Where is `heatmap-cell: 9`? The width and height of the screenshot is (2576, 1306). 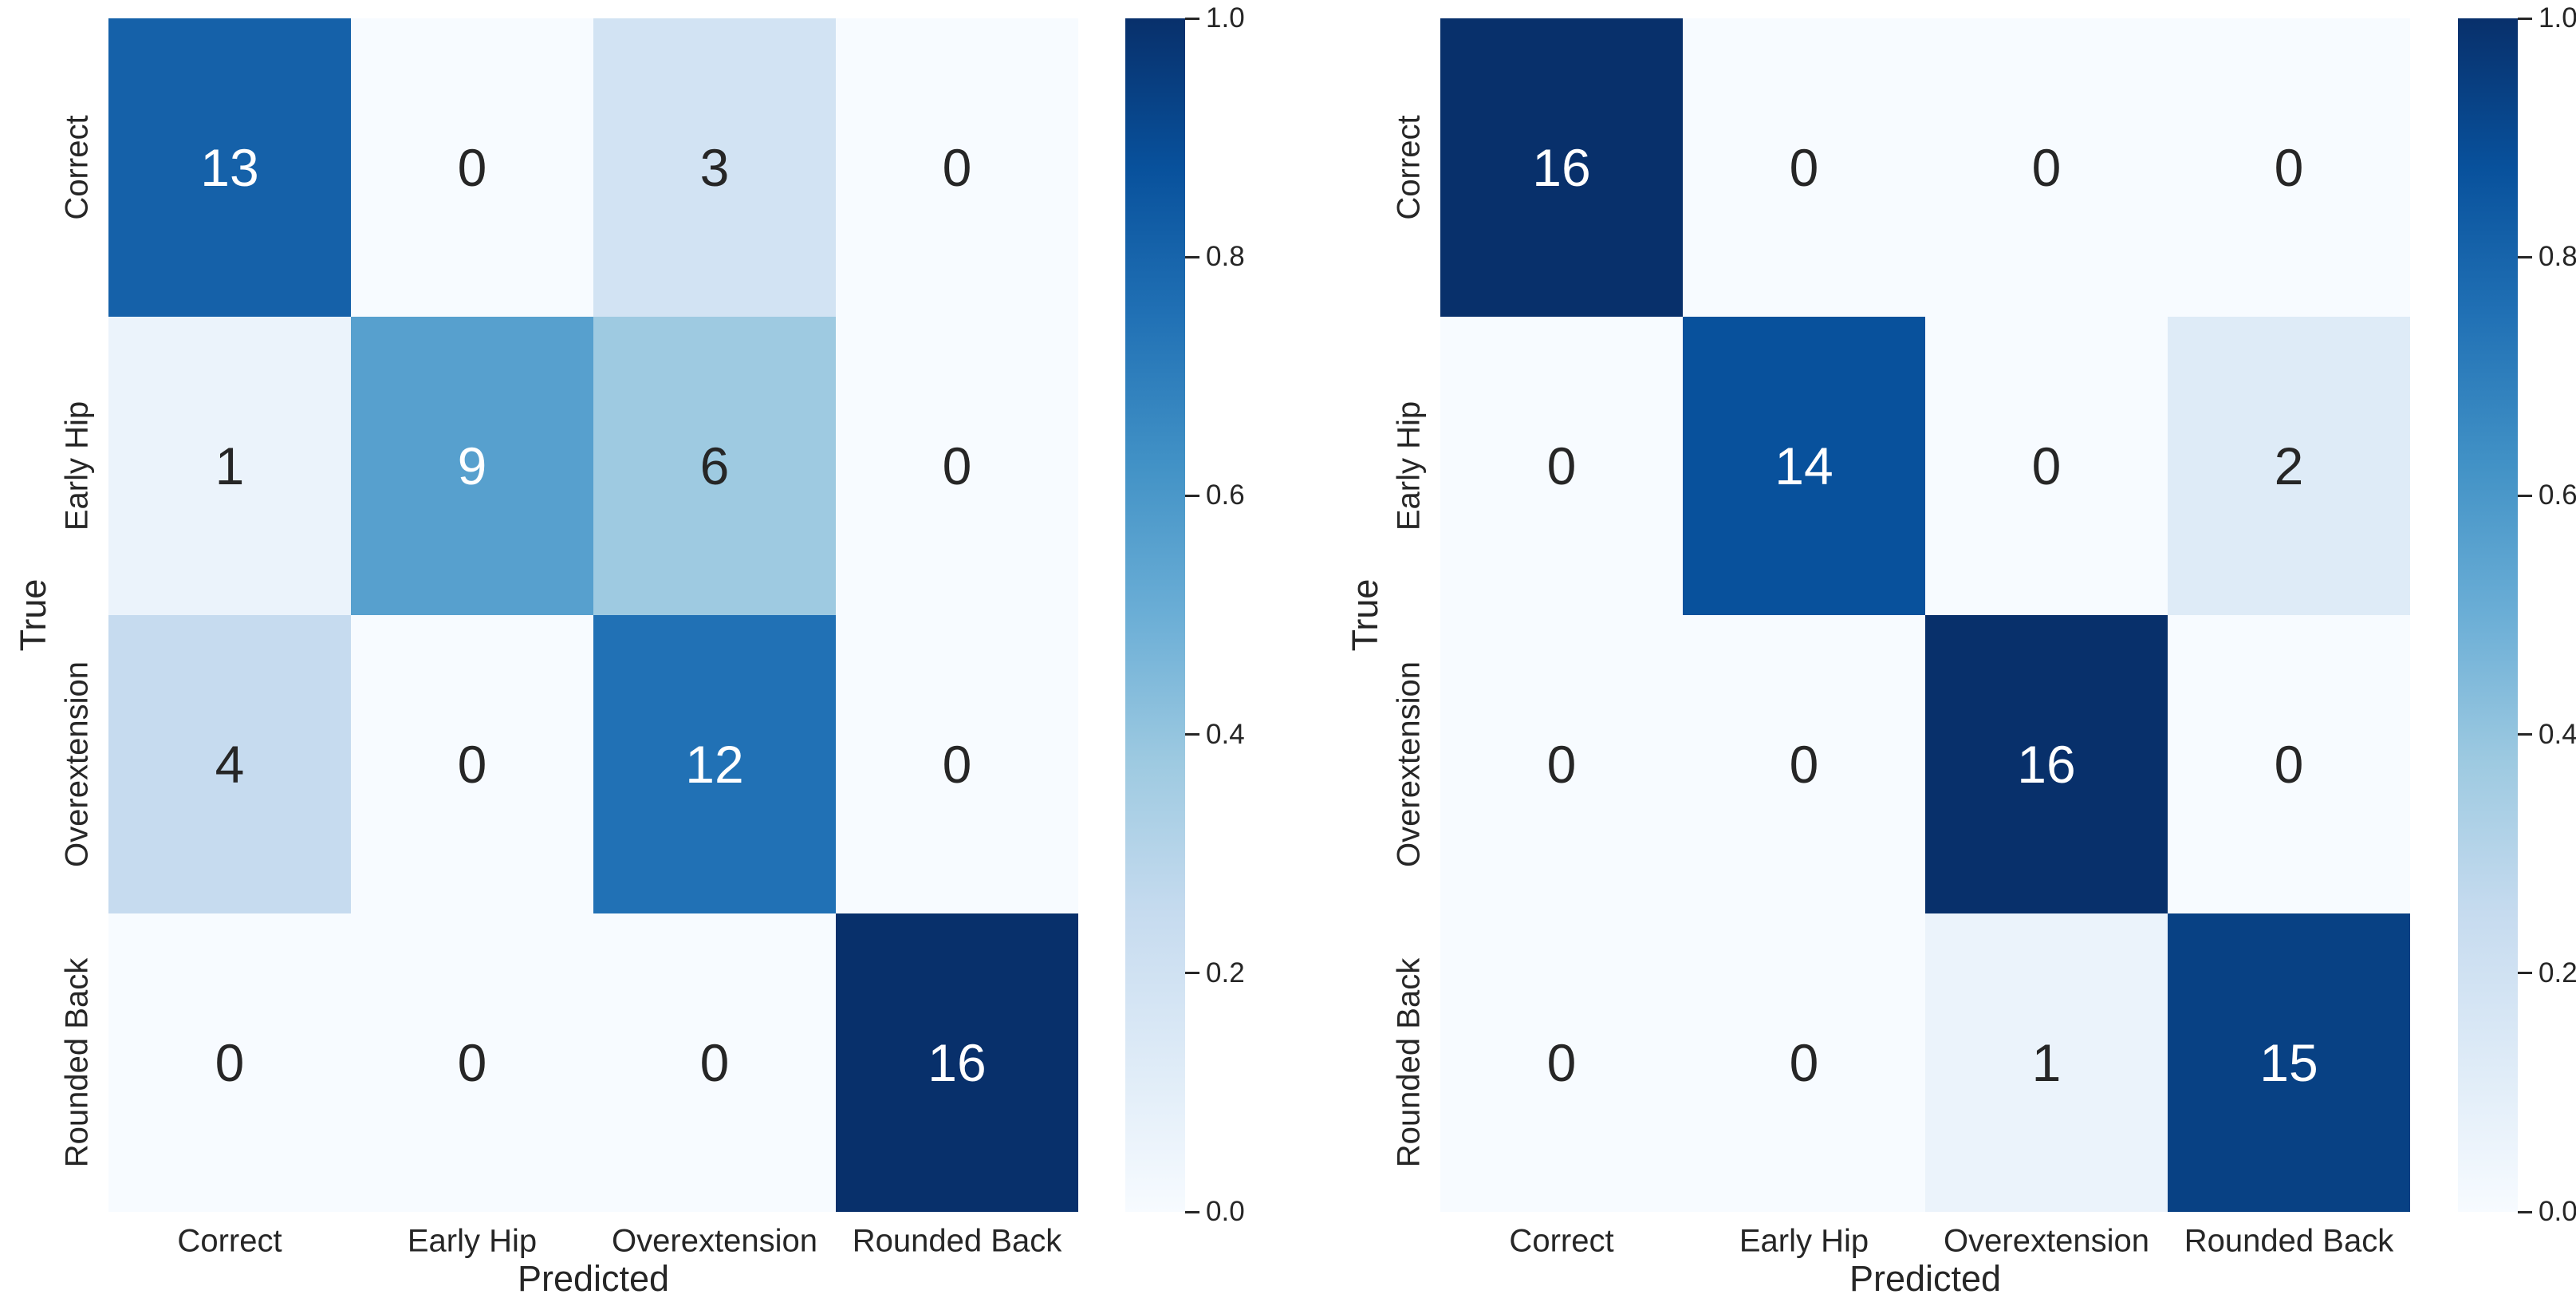
heatmap-cell: 9 is located at coordinates (472, 466).